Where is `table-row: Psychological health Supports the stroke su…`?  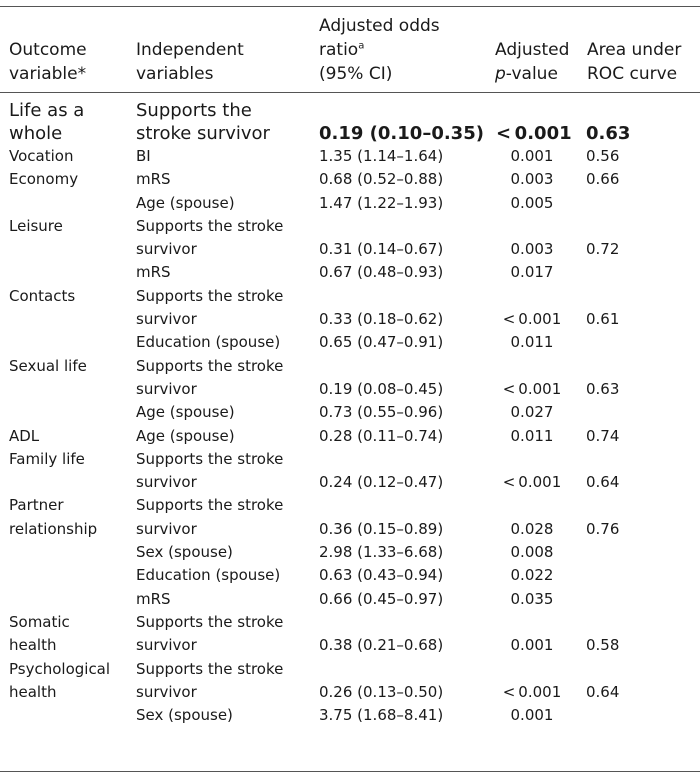
table-row: Psychological health Supports the stroke su… is located at coordinates (350, 681).